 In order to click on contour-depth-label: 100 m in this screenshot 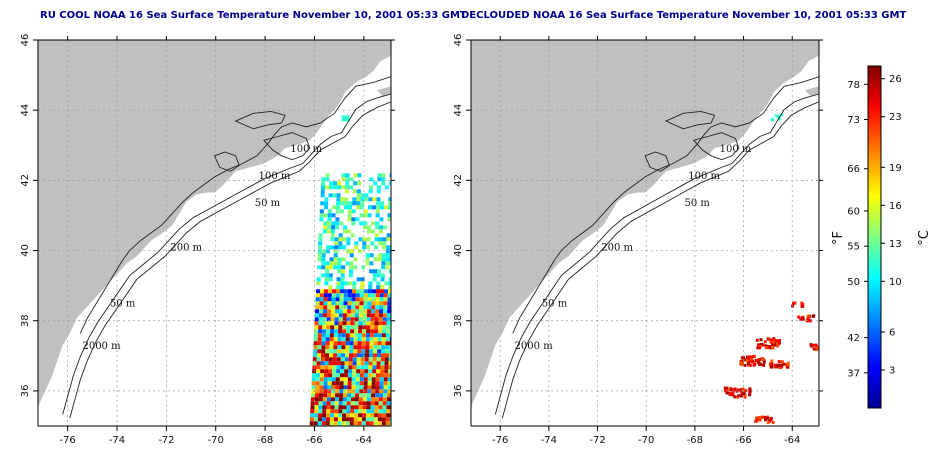, I will do `click(306, 149)`.